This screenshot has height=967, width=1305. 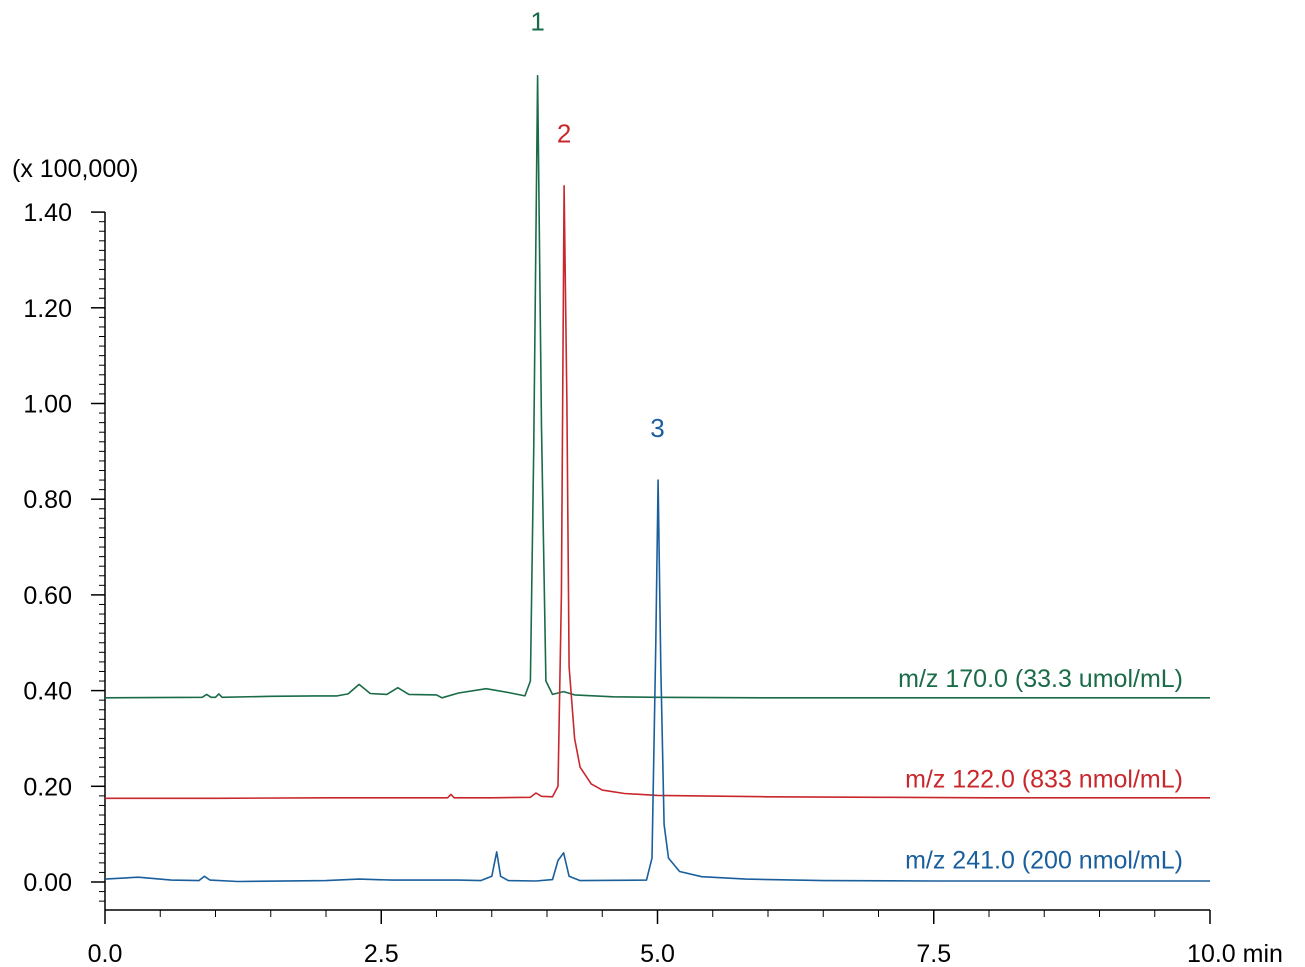 I want to click on series-label-0: m/z 170.0 (33.3 umol/mL), so click(x=1040, y=679).